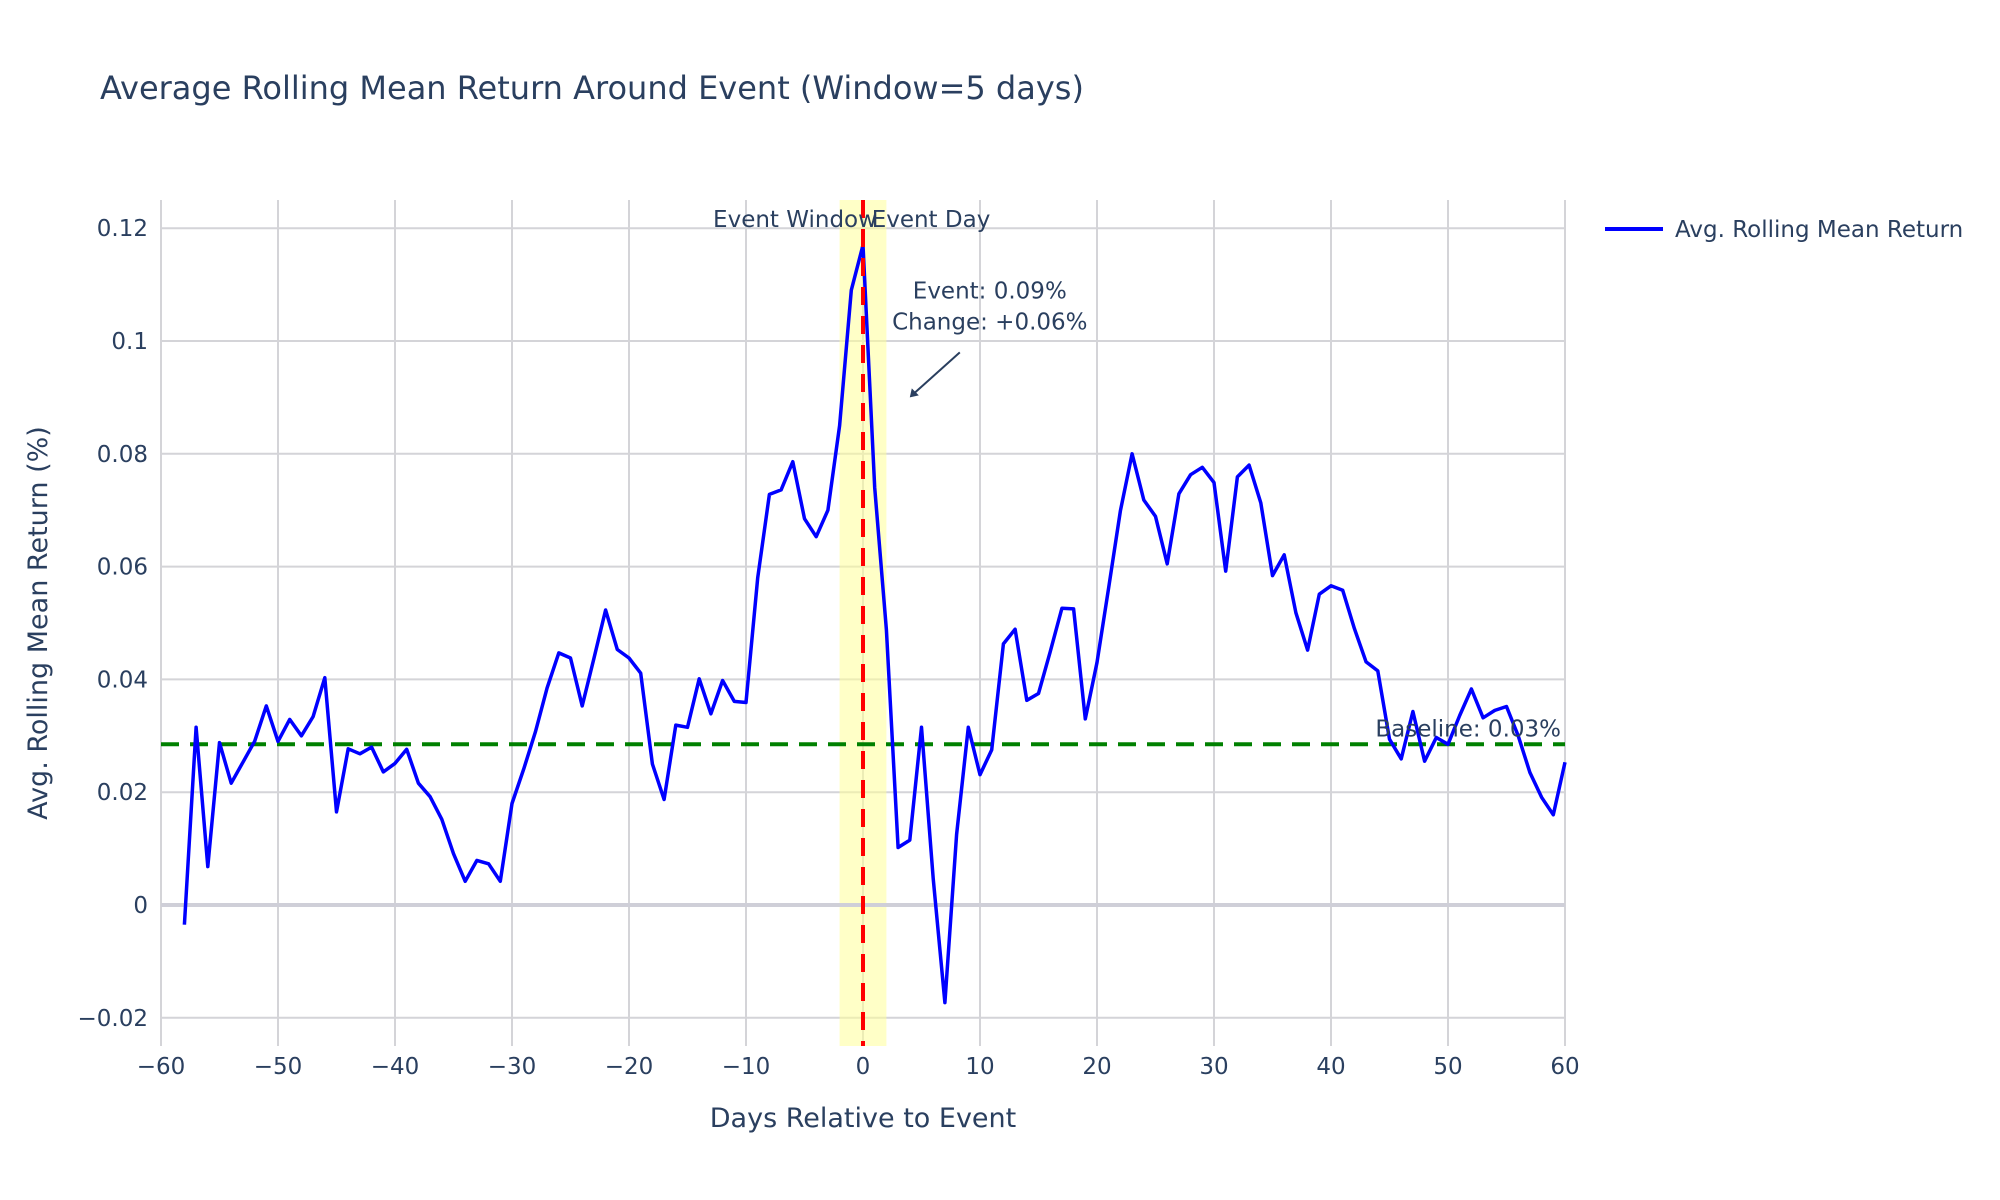 This screenshot has height=1200, width=2000. What do you see at coordinates (113, 1019) in the screenshot?
I see `y-tick-label: −0.02` at bounding box center [113, 1019].